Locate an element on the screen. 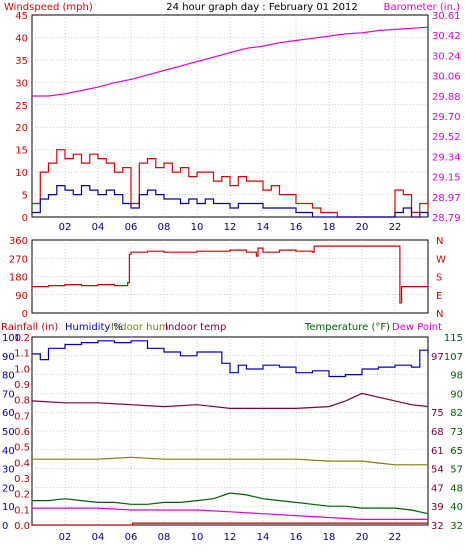  windspeed-tick-label: 0 is located at coordinates (25, 218).